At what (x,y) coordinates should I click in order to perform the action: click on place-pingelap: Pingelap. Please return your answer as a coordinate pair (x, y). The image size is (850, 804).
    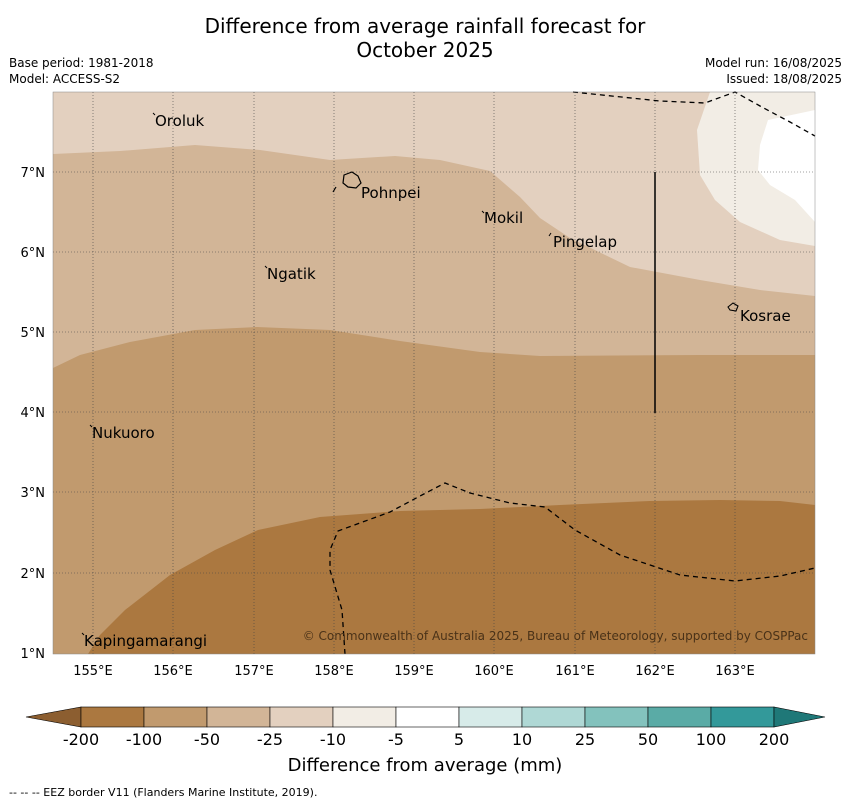
    Looking at the image, I should click on (585, 242).